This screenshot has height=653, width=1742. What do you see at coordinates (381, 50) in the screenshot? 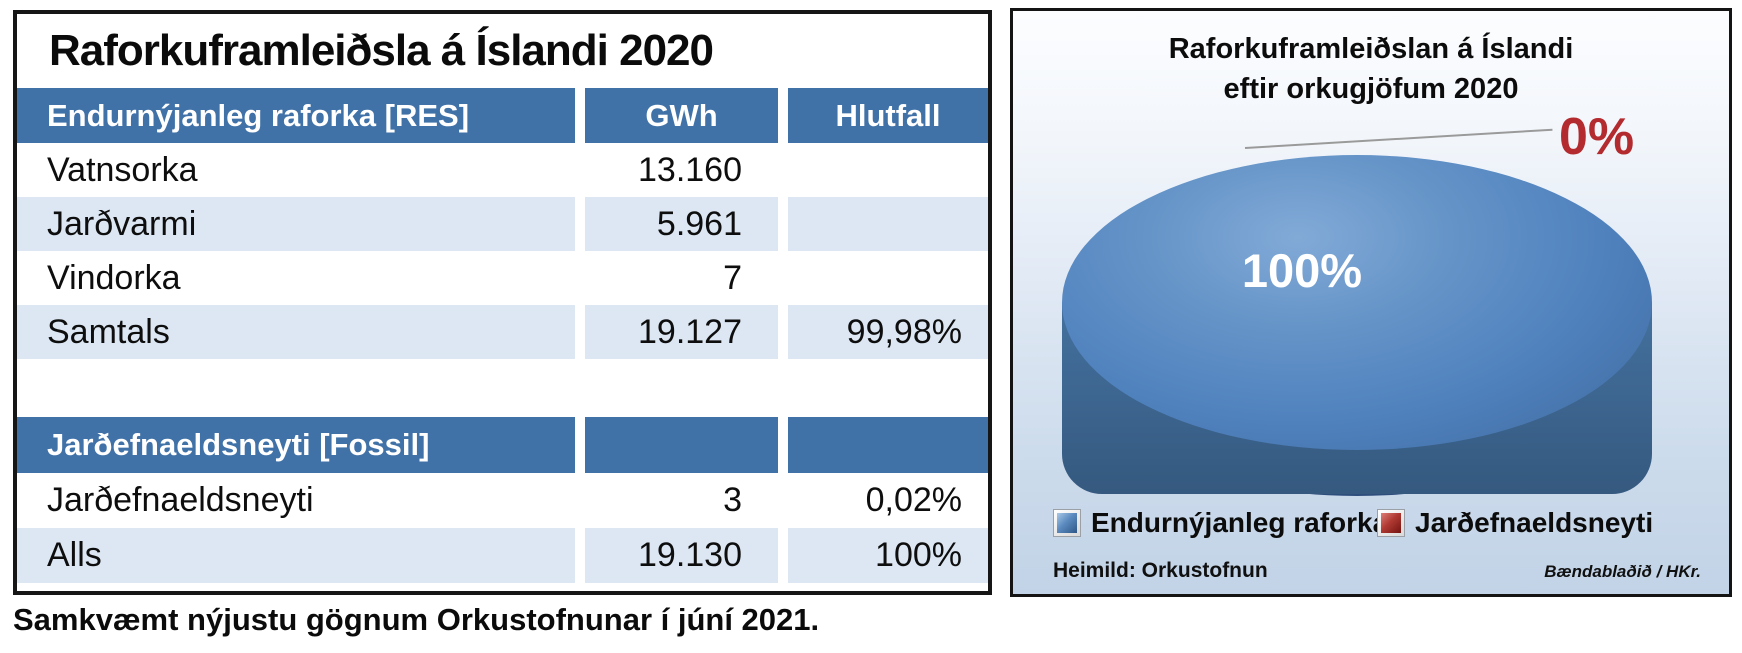
I see `table-title: Raforkuframleiðsla á Íslandi 2020` at bounding box center [381, 50].